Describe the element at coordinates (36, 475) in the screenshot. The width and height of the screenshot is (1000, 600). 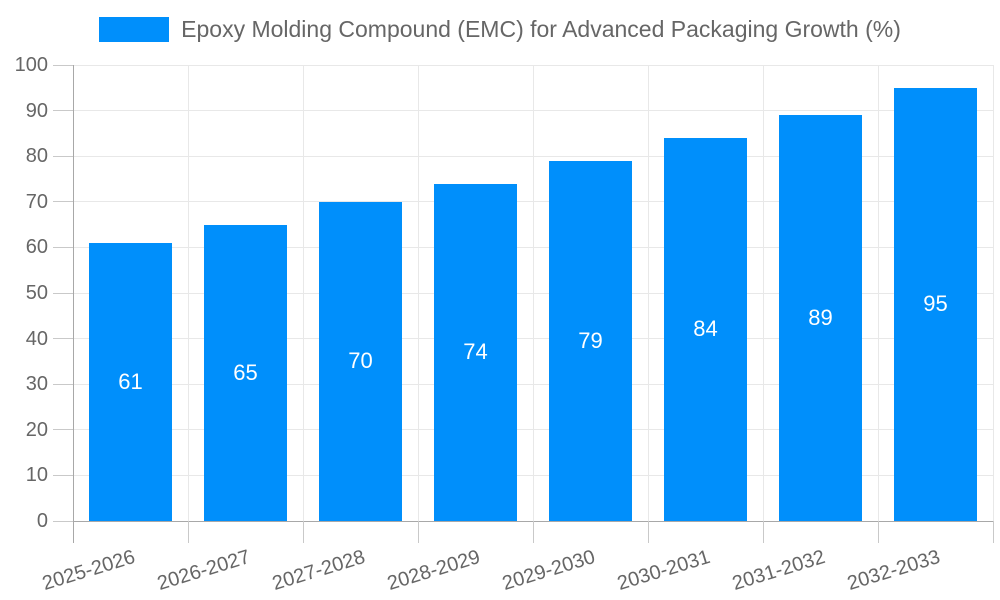
I see `y-axis-label: 10` at that location.